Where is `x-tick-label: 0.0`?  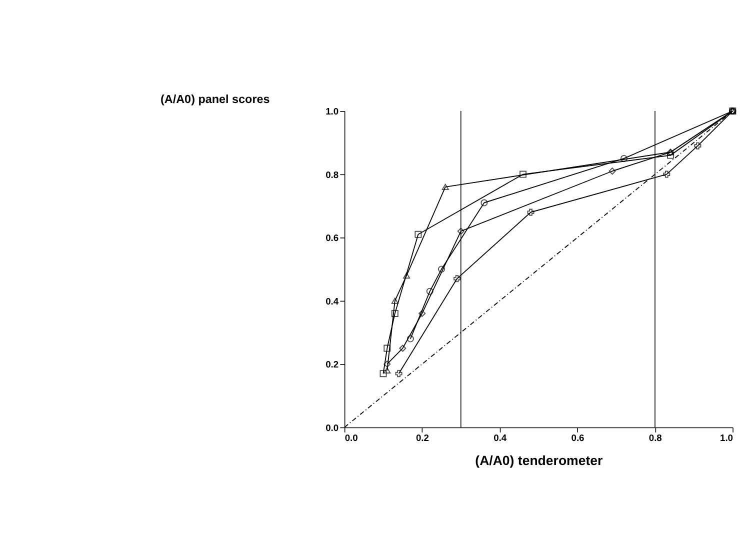 x-tick-label: 0.0 is located at coordinates (351, 438).